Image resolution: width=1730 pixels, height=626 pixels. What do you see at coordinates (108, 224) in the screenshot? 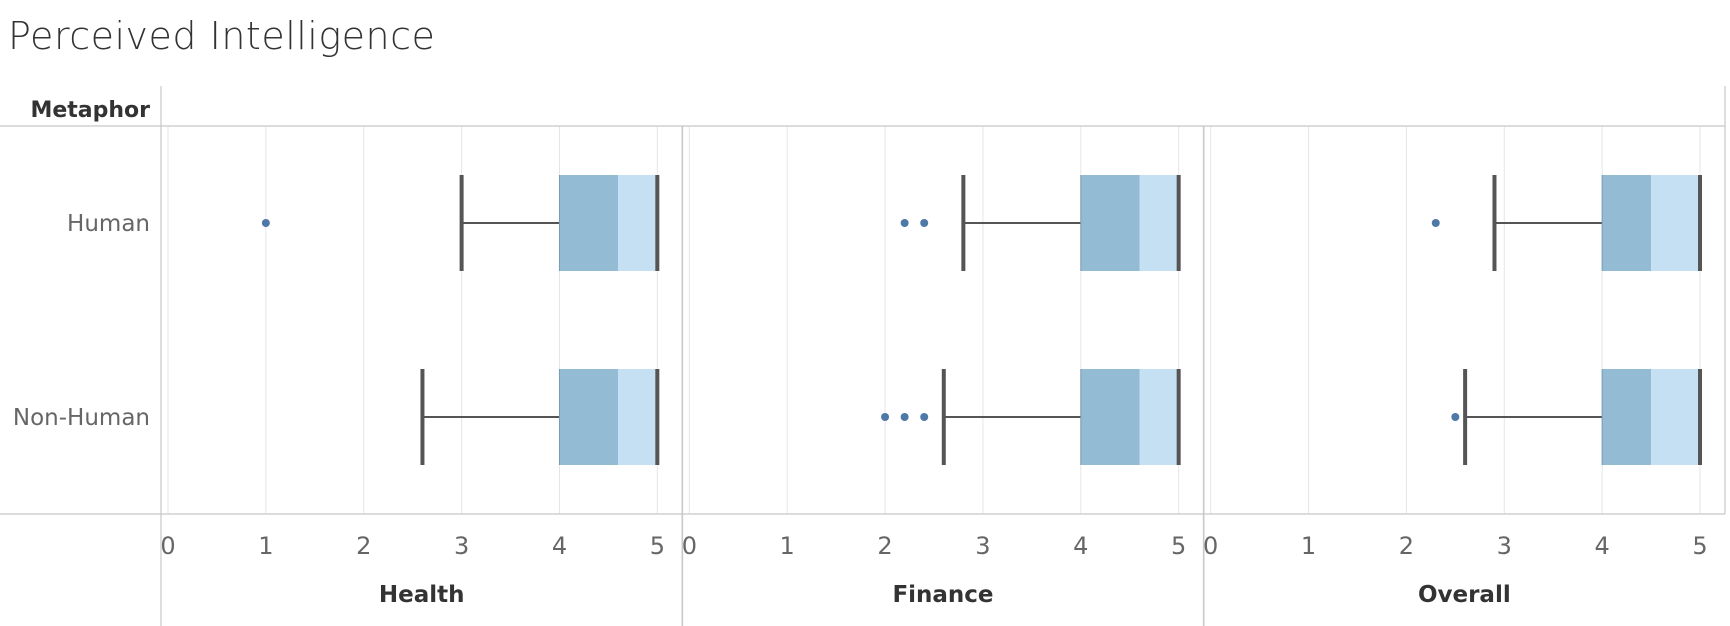
I see `row-label: Human` at bounding box center [108, 224].